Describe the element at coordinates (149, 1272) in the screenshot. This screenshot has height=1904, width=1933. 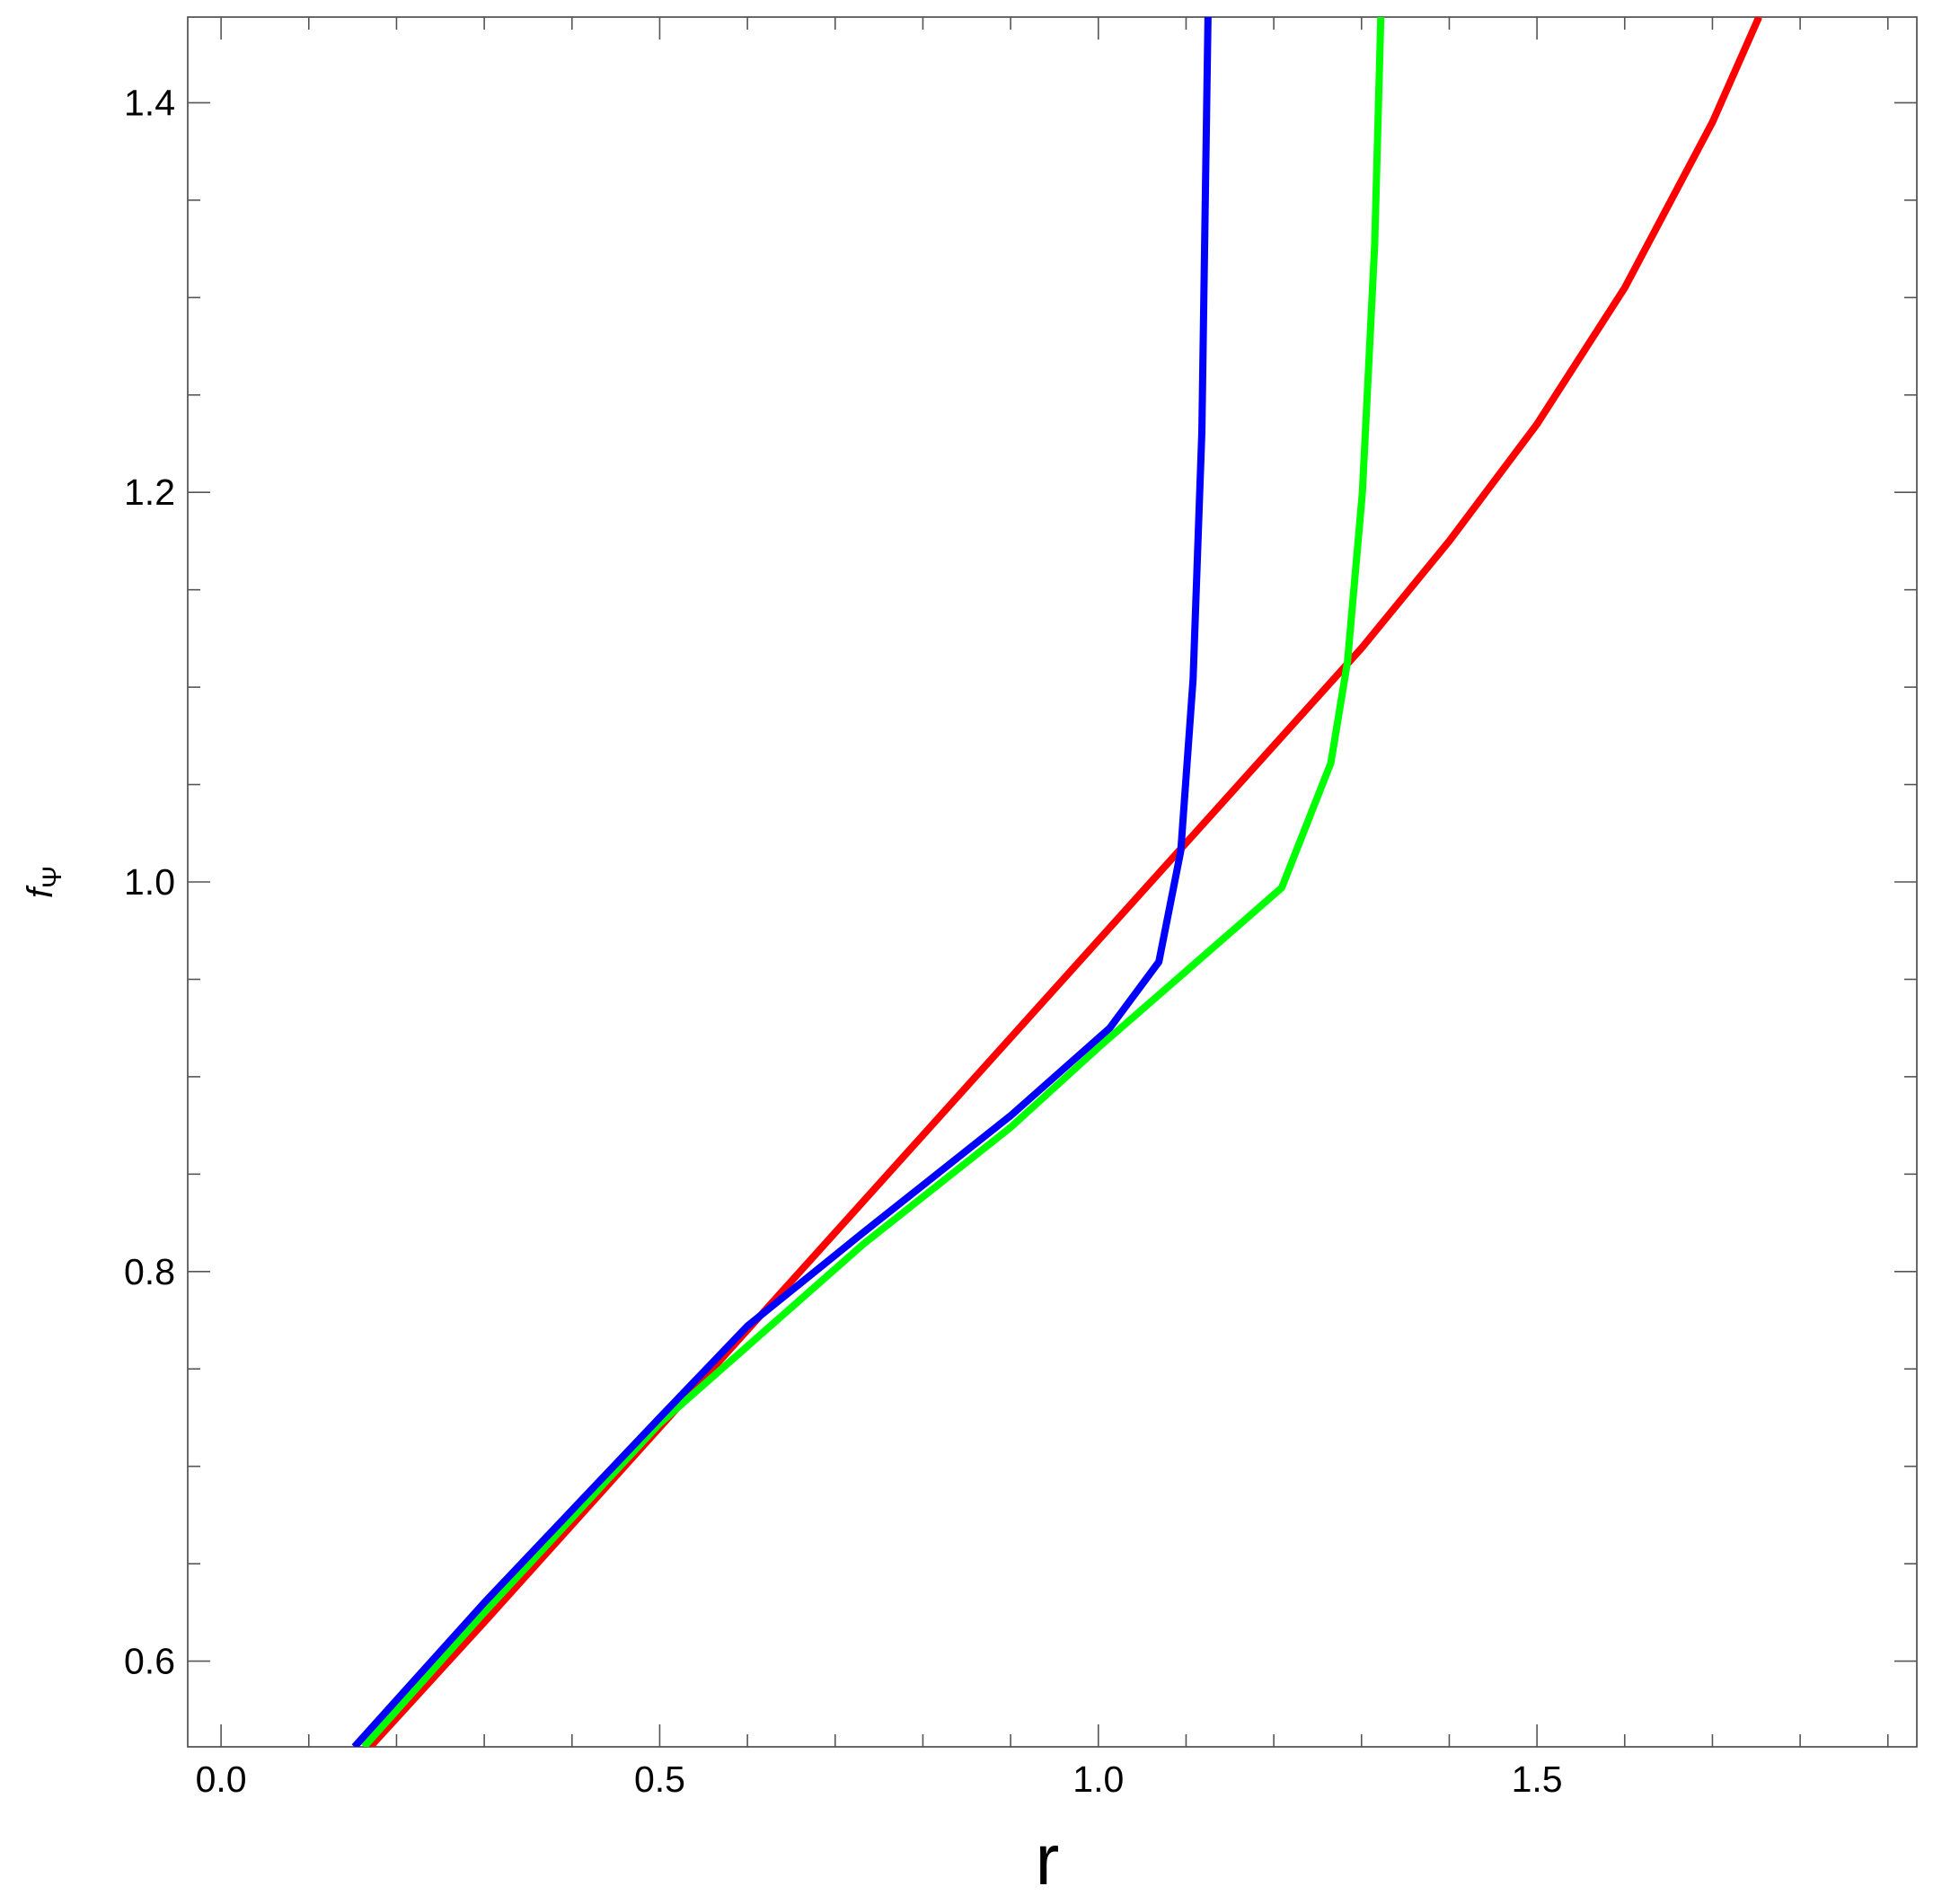
I see `y-tick-label: 0.8` at that location.